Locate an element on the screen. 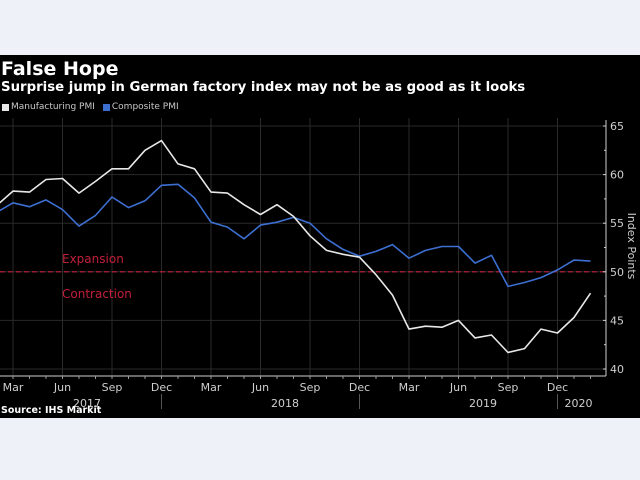  x-tick-label-11: Dec is located at coordinates (557, 387).